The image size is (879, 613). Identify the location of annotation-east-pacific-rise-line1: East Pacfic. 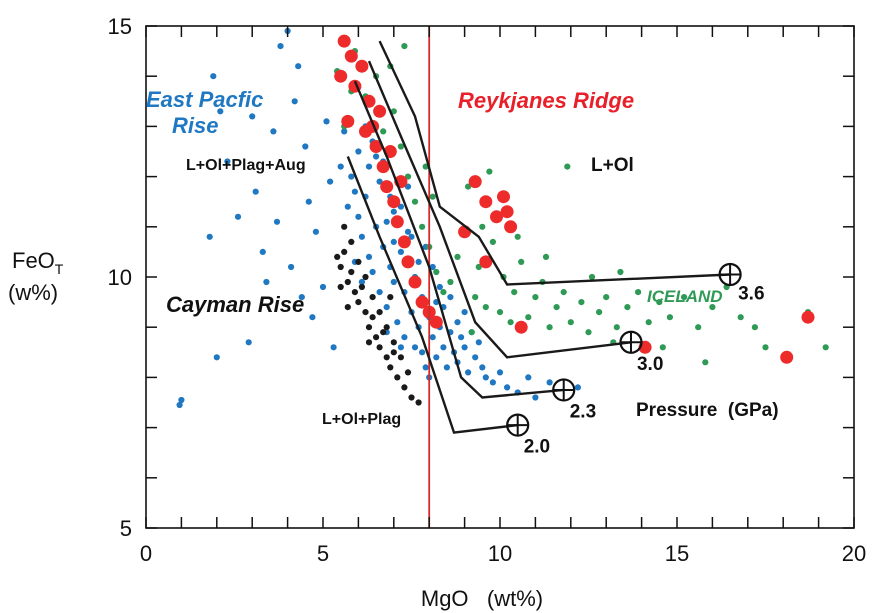
(204, 99).